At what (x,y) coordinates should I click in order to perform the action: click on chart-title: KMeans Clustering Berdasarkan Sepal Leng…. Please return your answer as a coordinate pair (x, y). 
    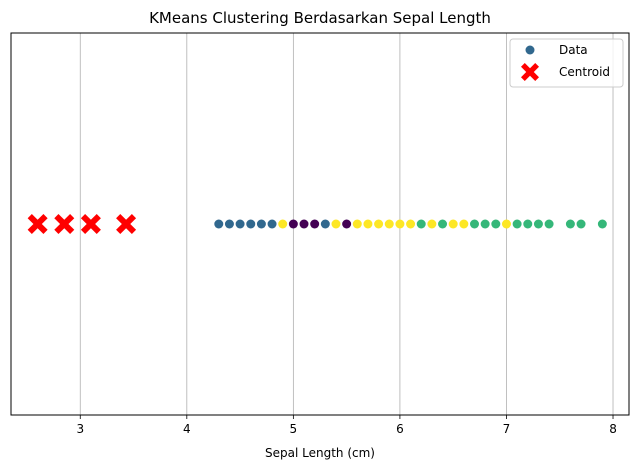
    Looking at the image, I should click on (320, 18).